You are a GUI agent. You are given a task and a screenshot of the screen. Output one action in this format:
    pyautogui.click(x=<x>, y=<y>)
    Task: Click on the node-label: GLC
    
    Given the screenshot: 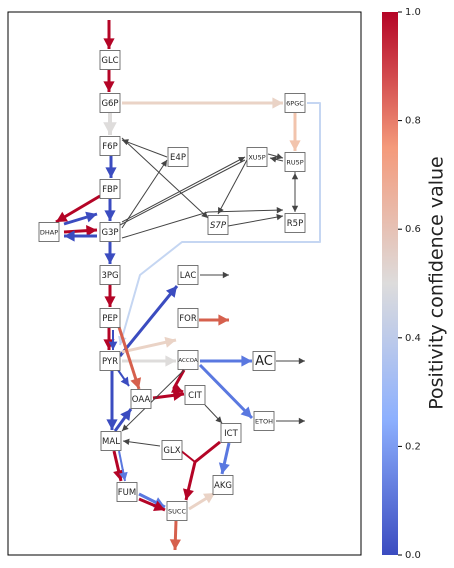 What is the action you would take?
    pyautogui.click(x=109, y=61)
    